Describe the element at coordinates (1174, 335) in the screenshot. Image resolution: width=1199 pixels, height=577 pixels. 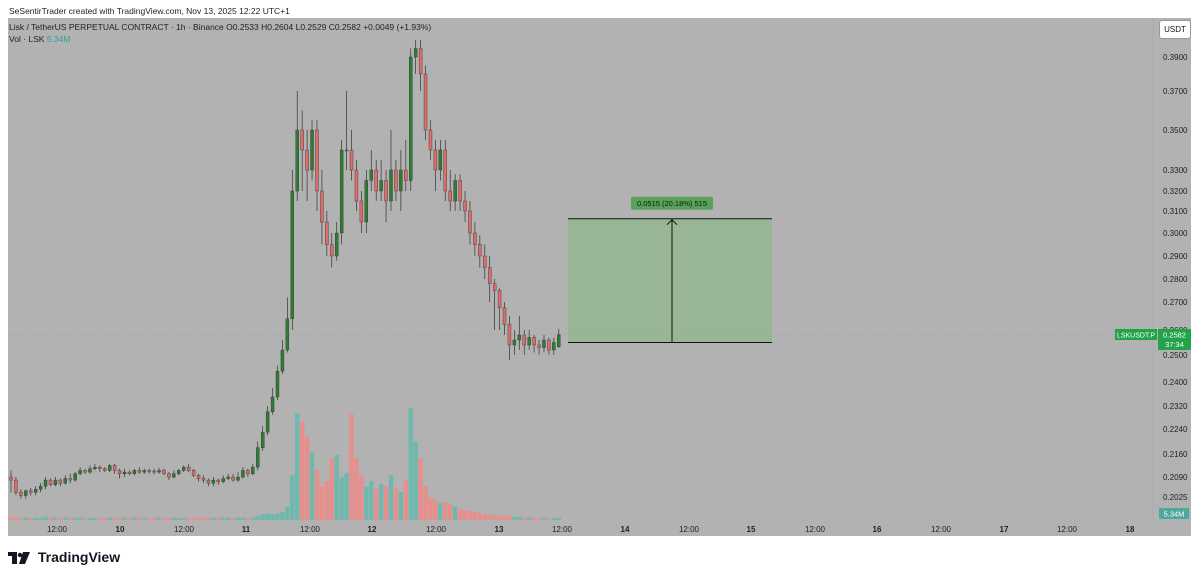
I see `price-tag-value: 0.2582` at that location.